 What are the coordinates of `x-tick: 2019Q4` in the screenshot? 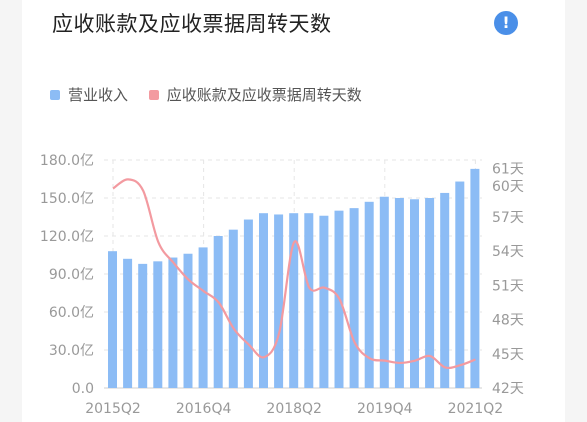 It's located at (385, 409).